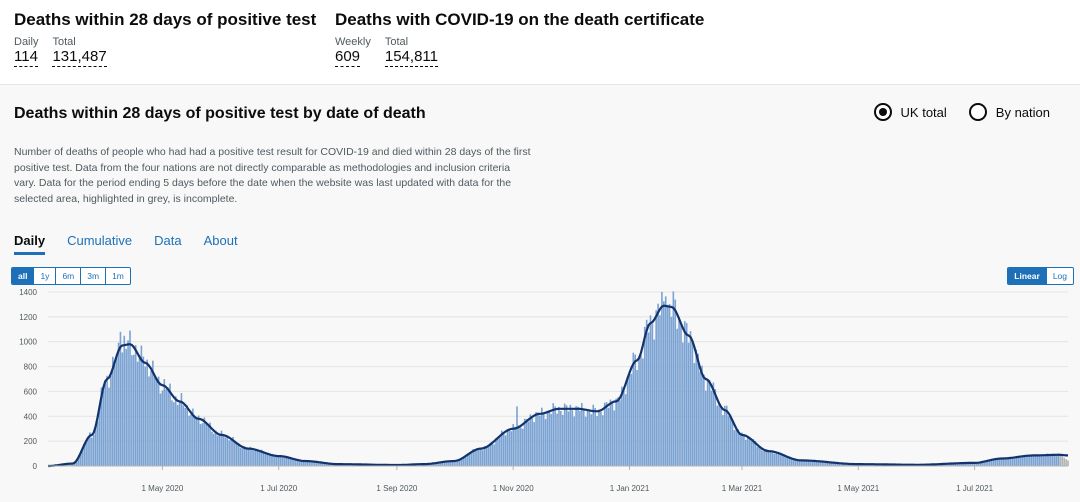  Describe the element at coordinates (882, 112) in the screenshot. I see `radio-selected-icon` at that location.